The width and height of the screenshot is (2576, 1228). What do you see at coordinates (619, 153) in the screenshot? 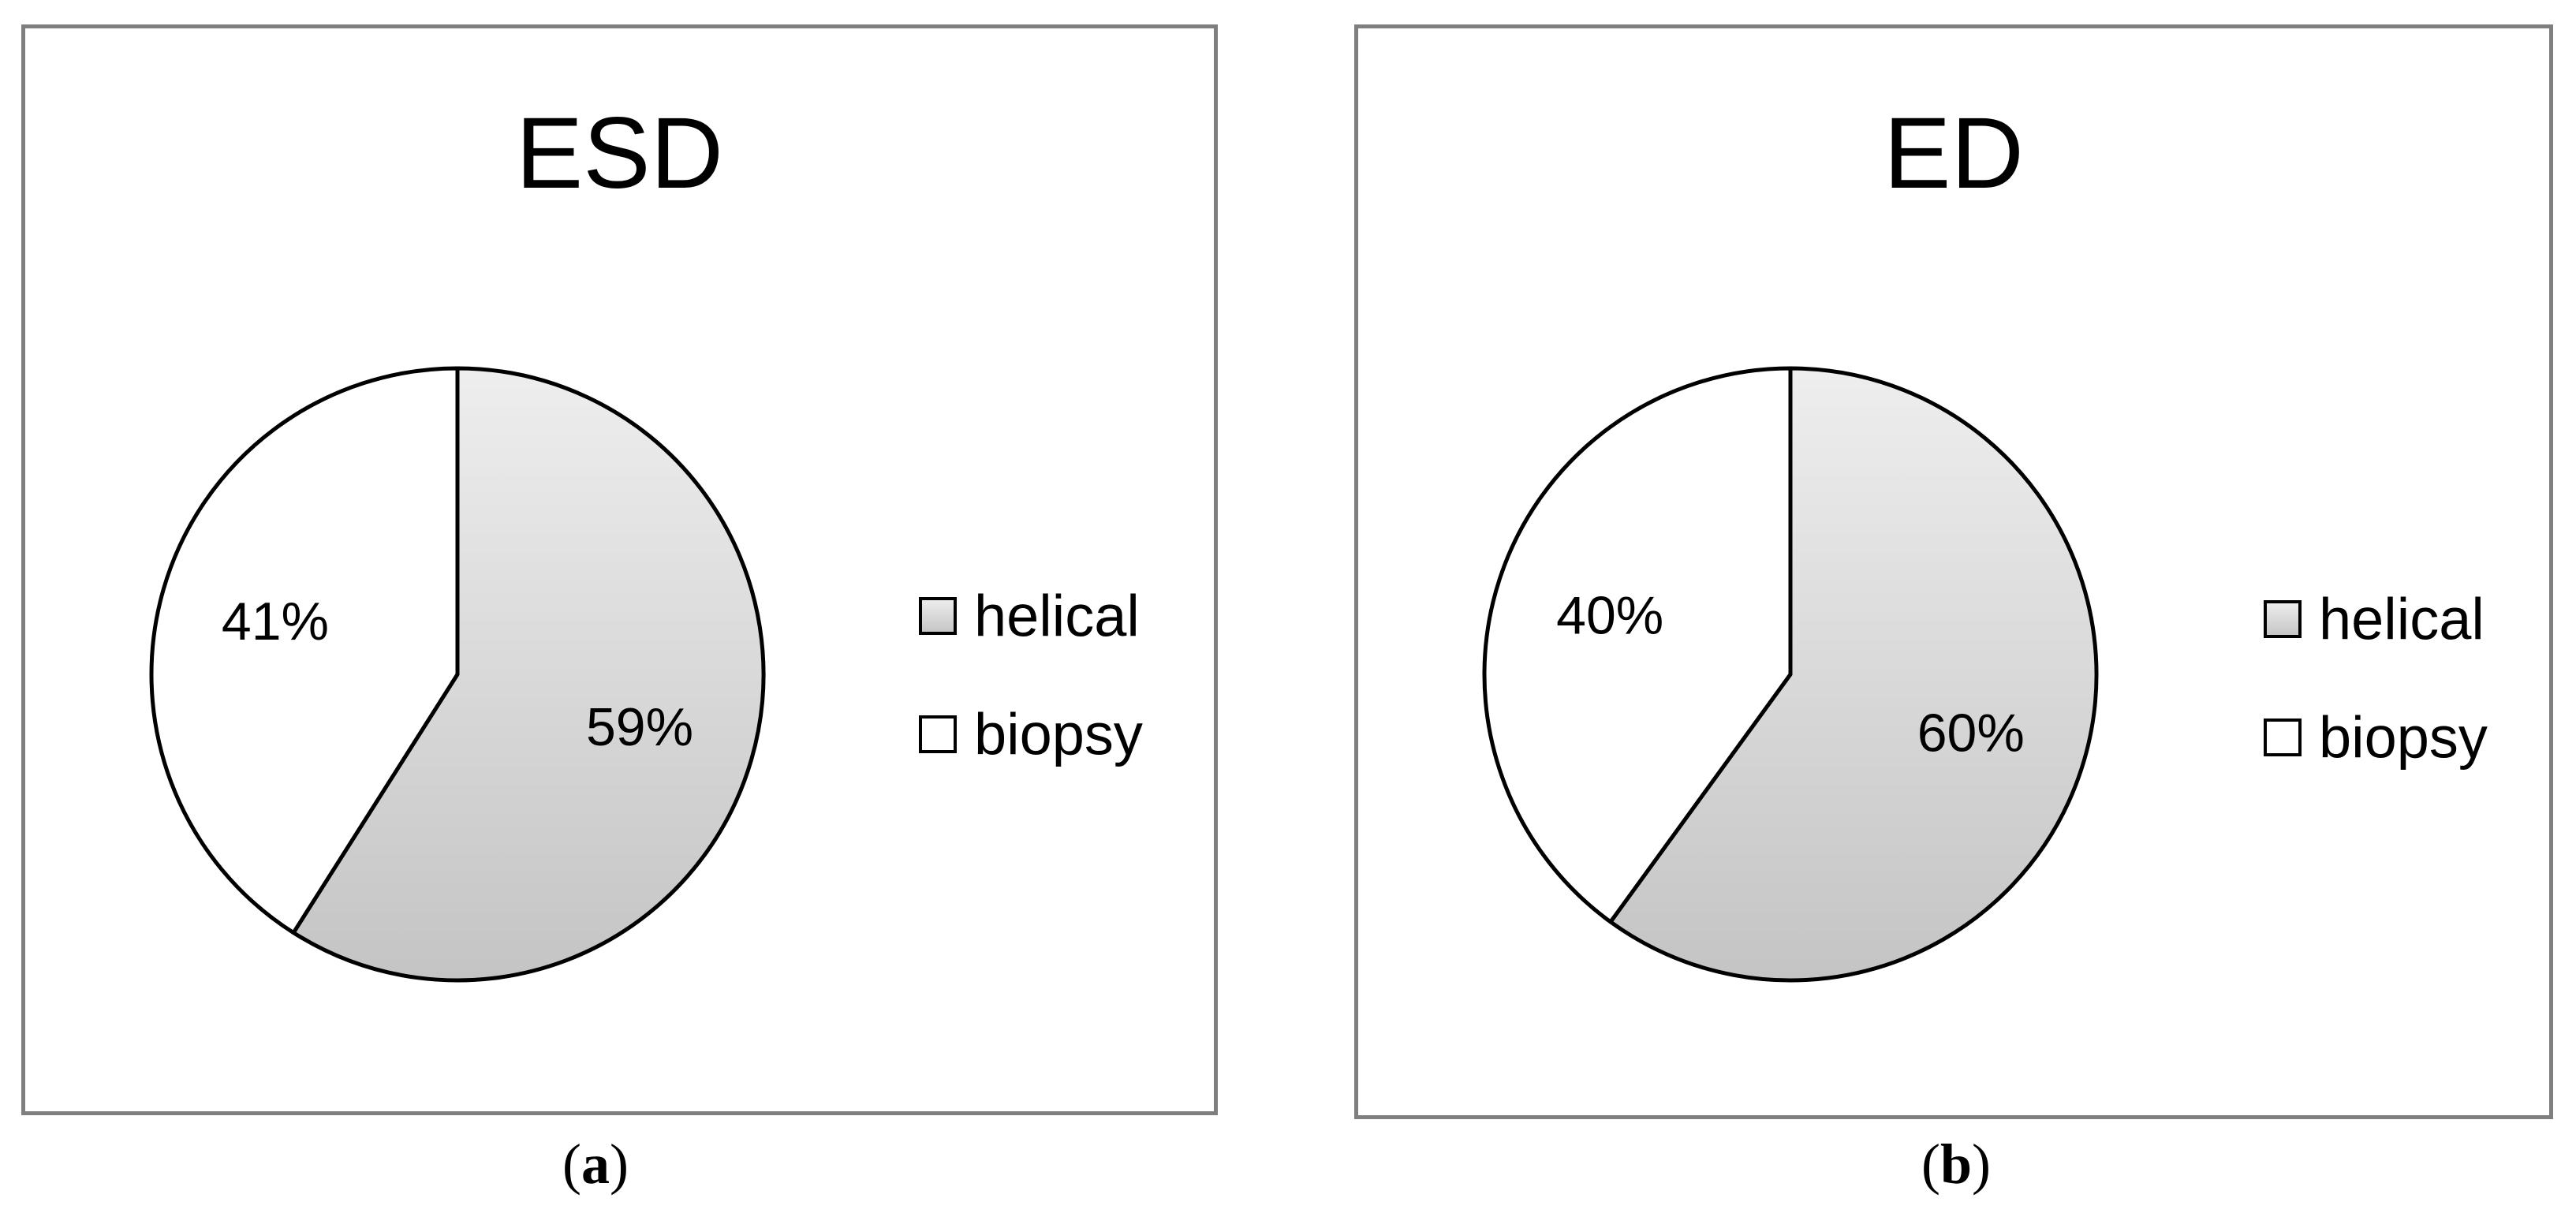
I see `chart-title: ESD` at bounding box center [619, 153].